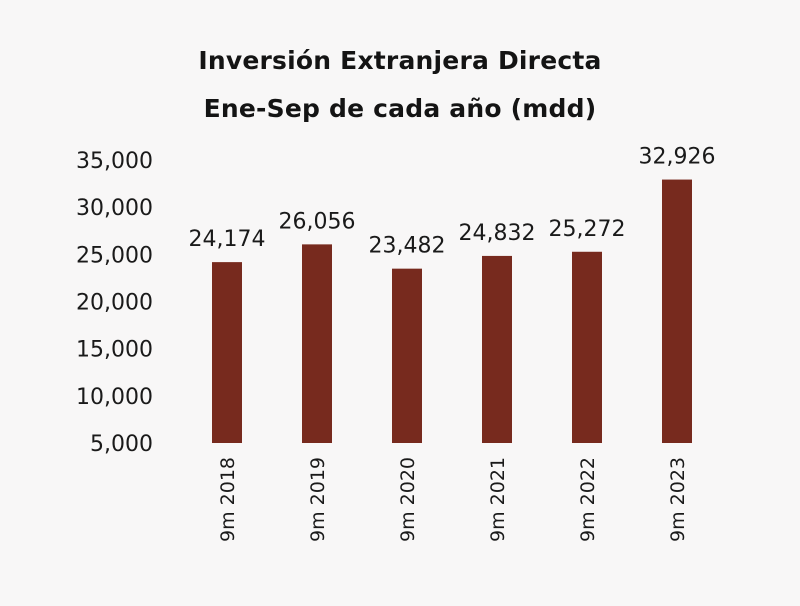 Image resolution: width=800 pixels, height=606 pixels. Describe the element at coordinates (498, 499) in the screenshot. I see `x-tick-label: 9m 2021` at that location.